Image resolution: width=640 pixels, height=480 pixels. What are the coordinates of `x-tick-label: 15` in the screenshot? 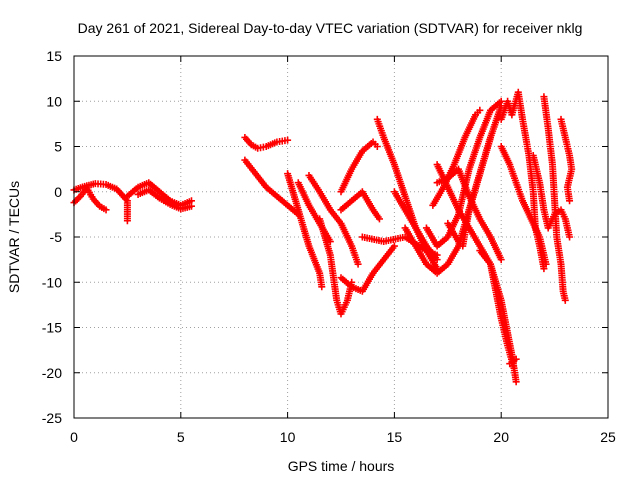 It's located at (395, 437).